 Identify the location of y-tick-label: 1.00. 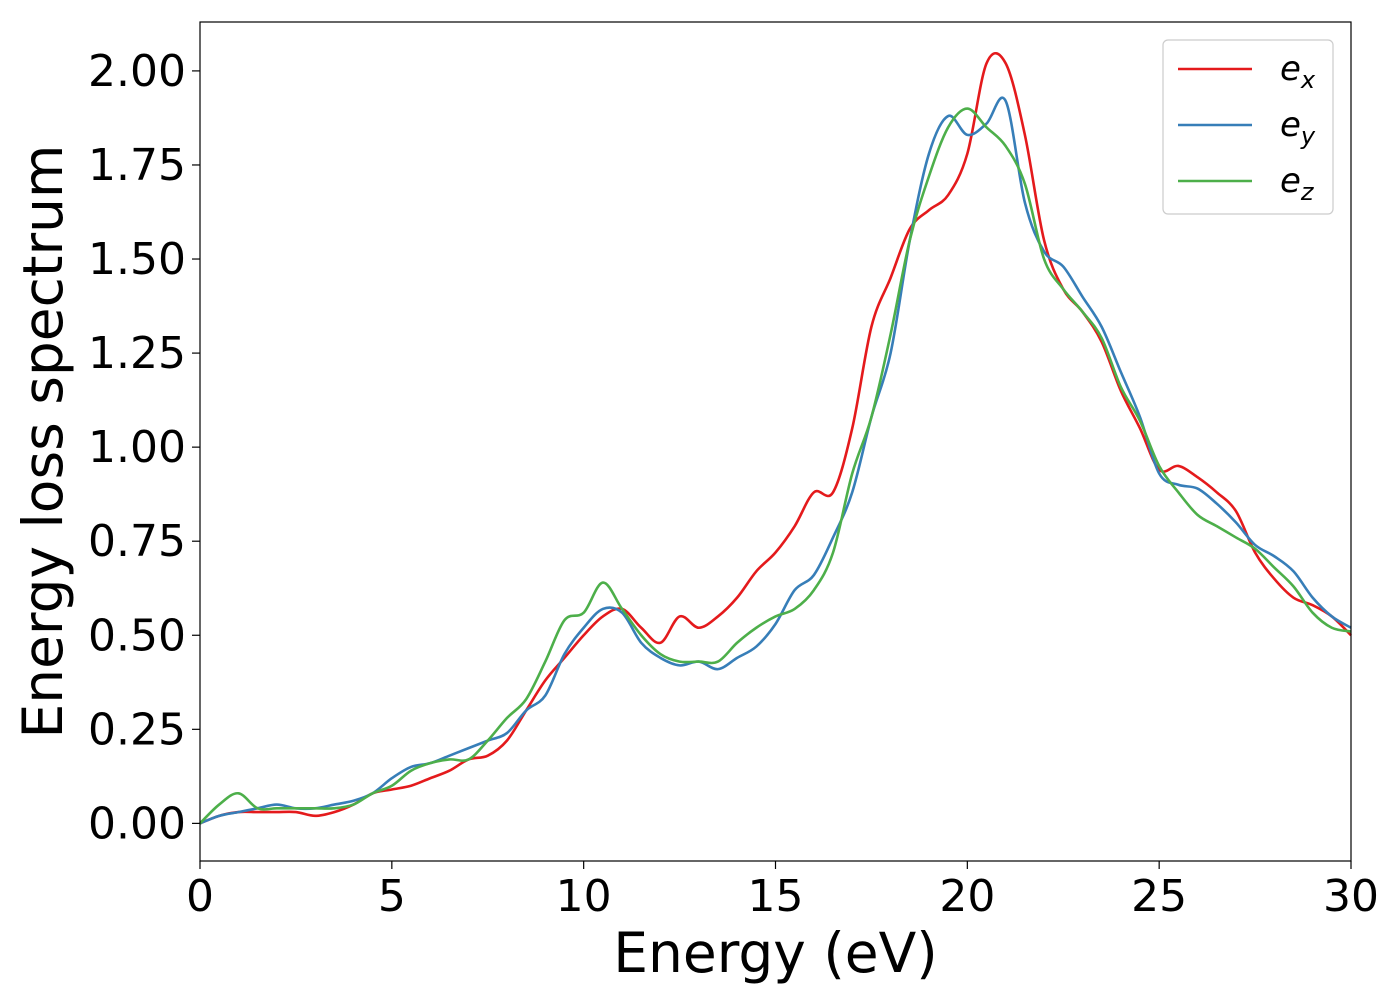
(137, 447).